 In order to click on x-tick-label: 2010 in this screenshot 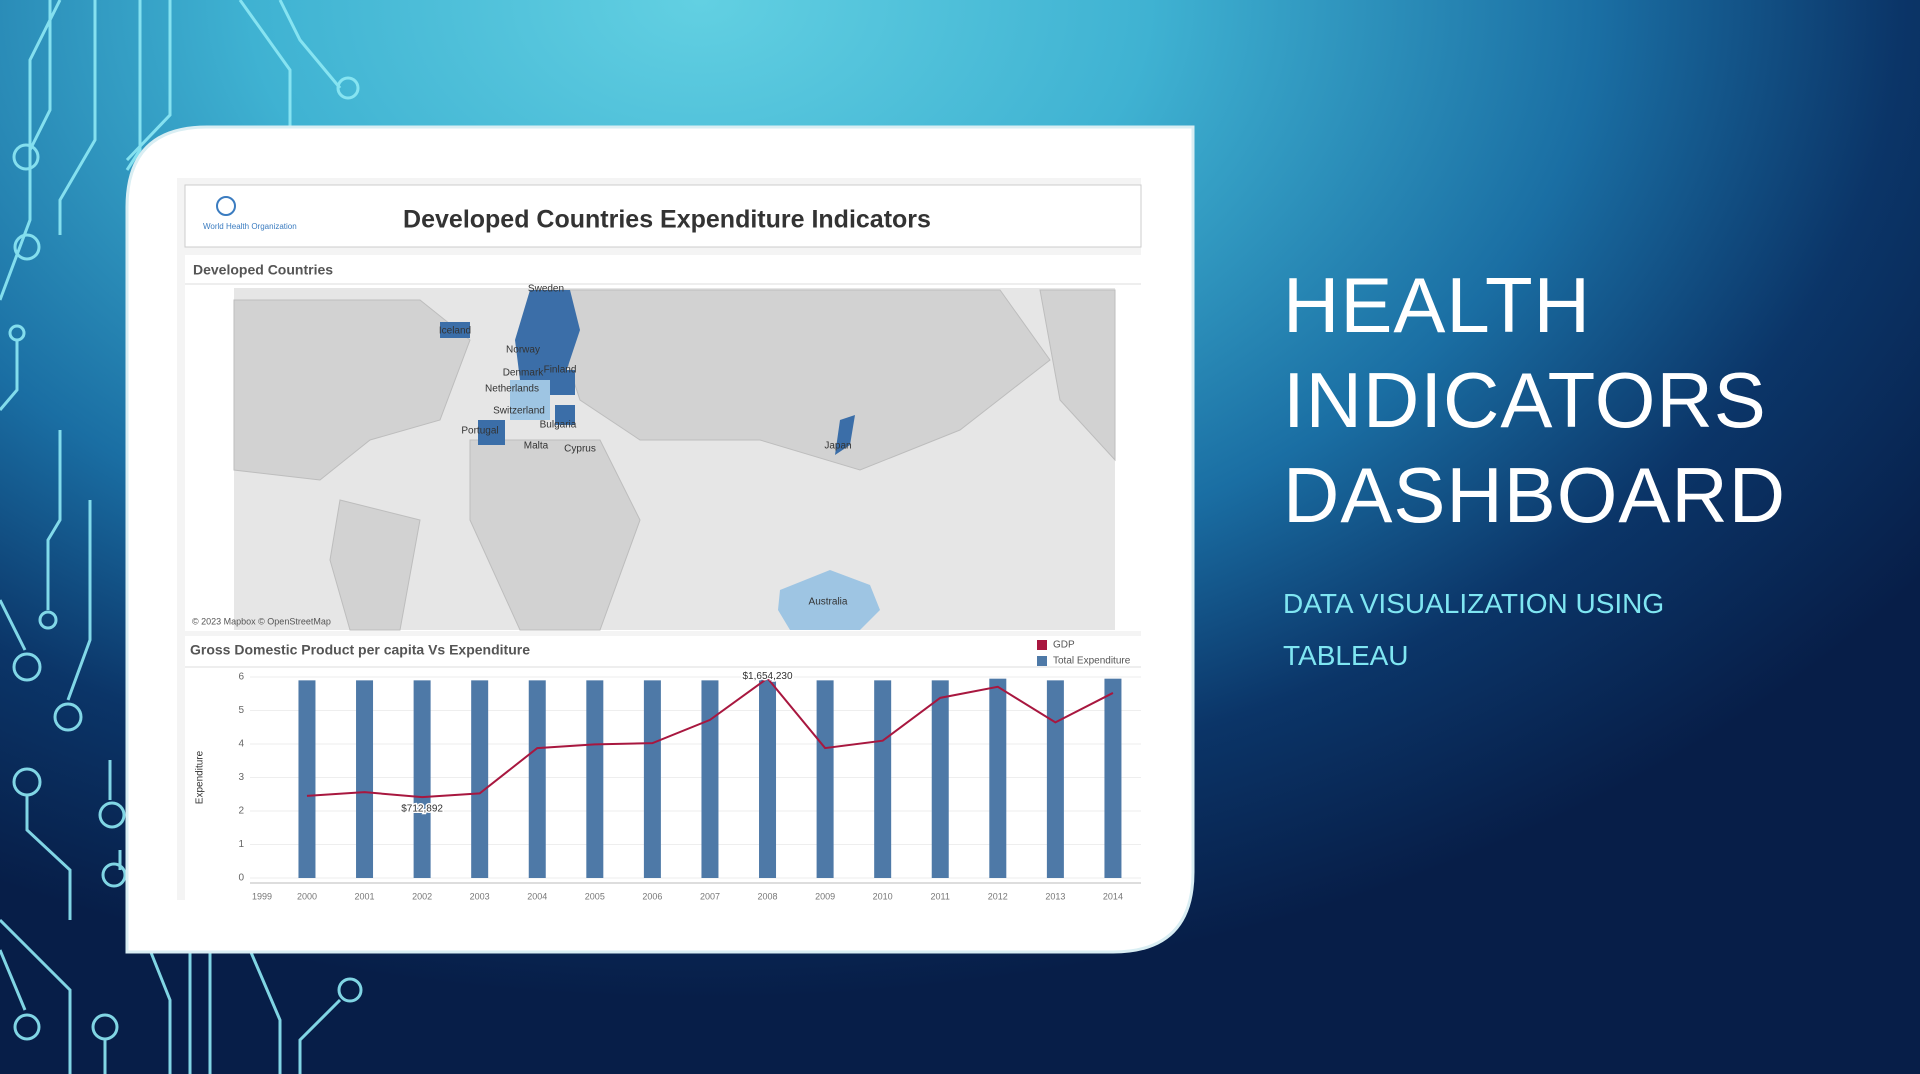, I will do `click(883, 896)`.